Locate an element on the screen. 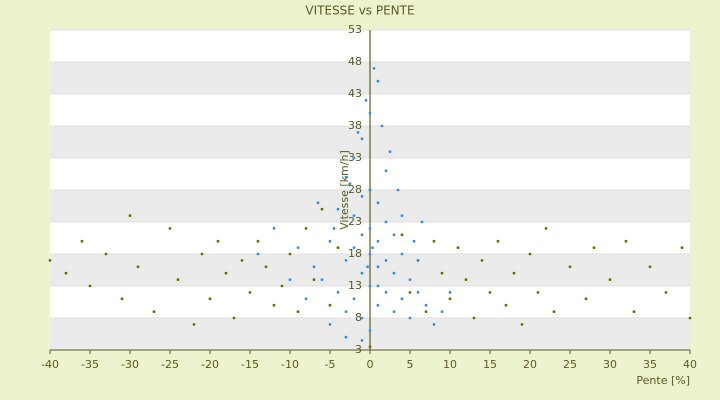 This screenshot has height=400, width=720. x-tick-label: 30 is located at coordinates (610, 364).